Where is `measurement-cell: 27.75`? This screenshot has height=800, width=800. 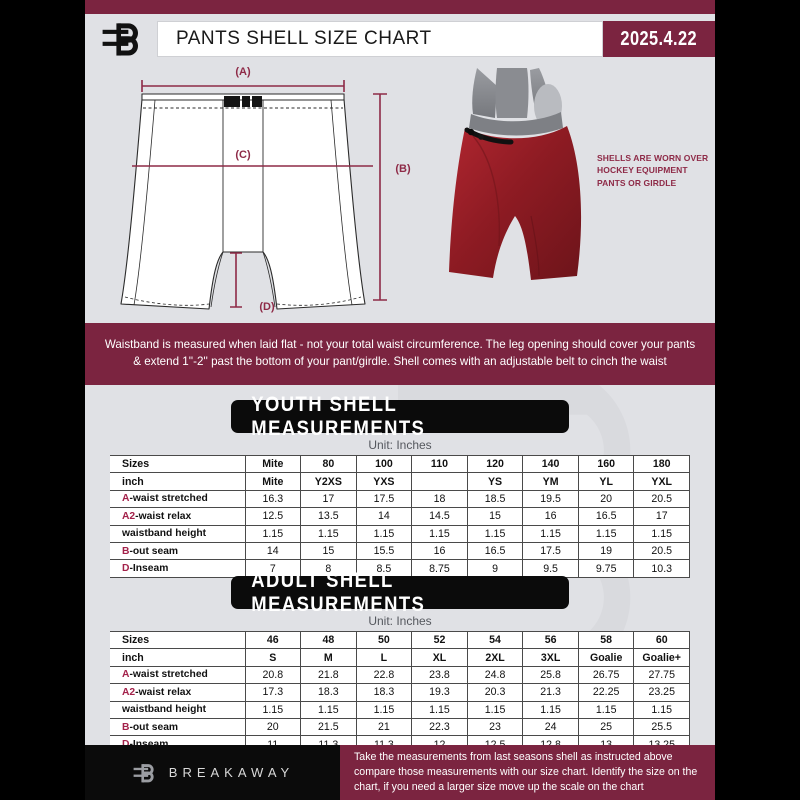
measurement-cell: 27.75 is located at coordinates (661, 675).